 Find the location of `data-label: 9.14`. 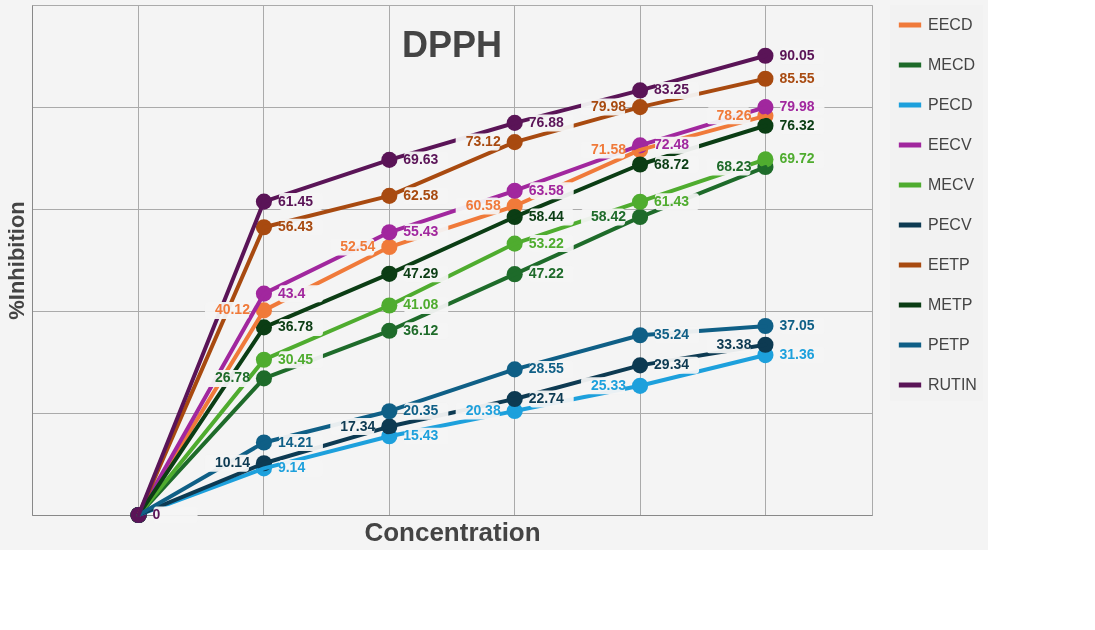

data-label: 9.14 is located at coordinates (291, 467).